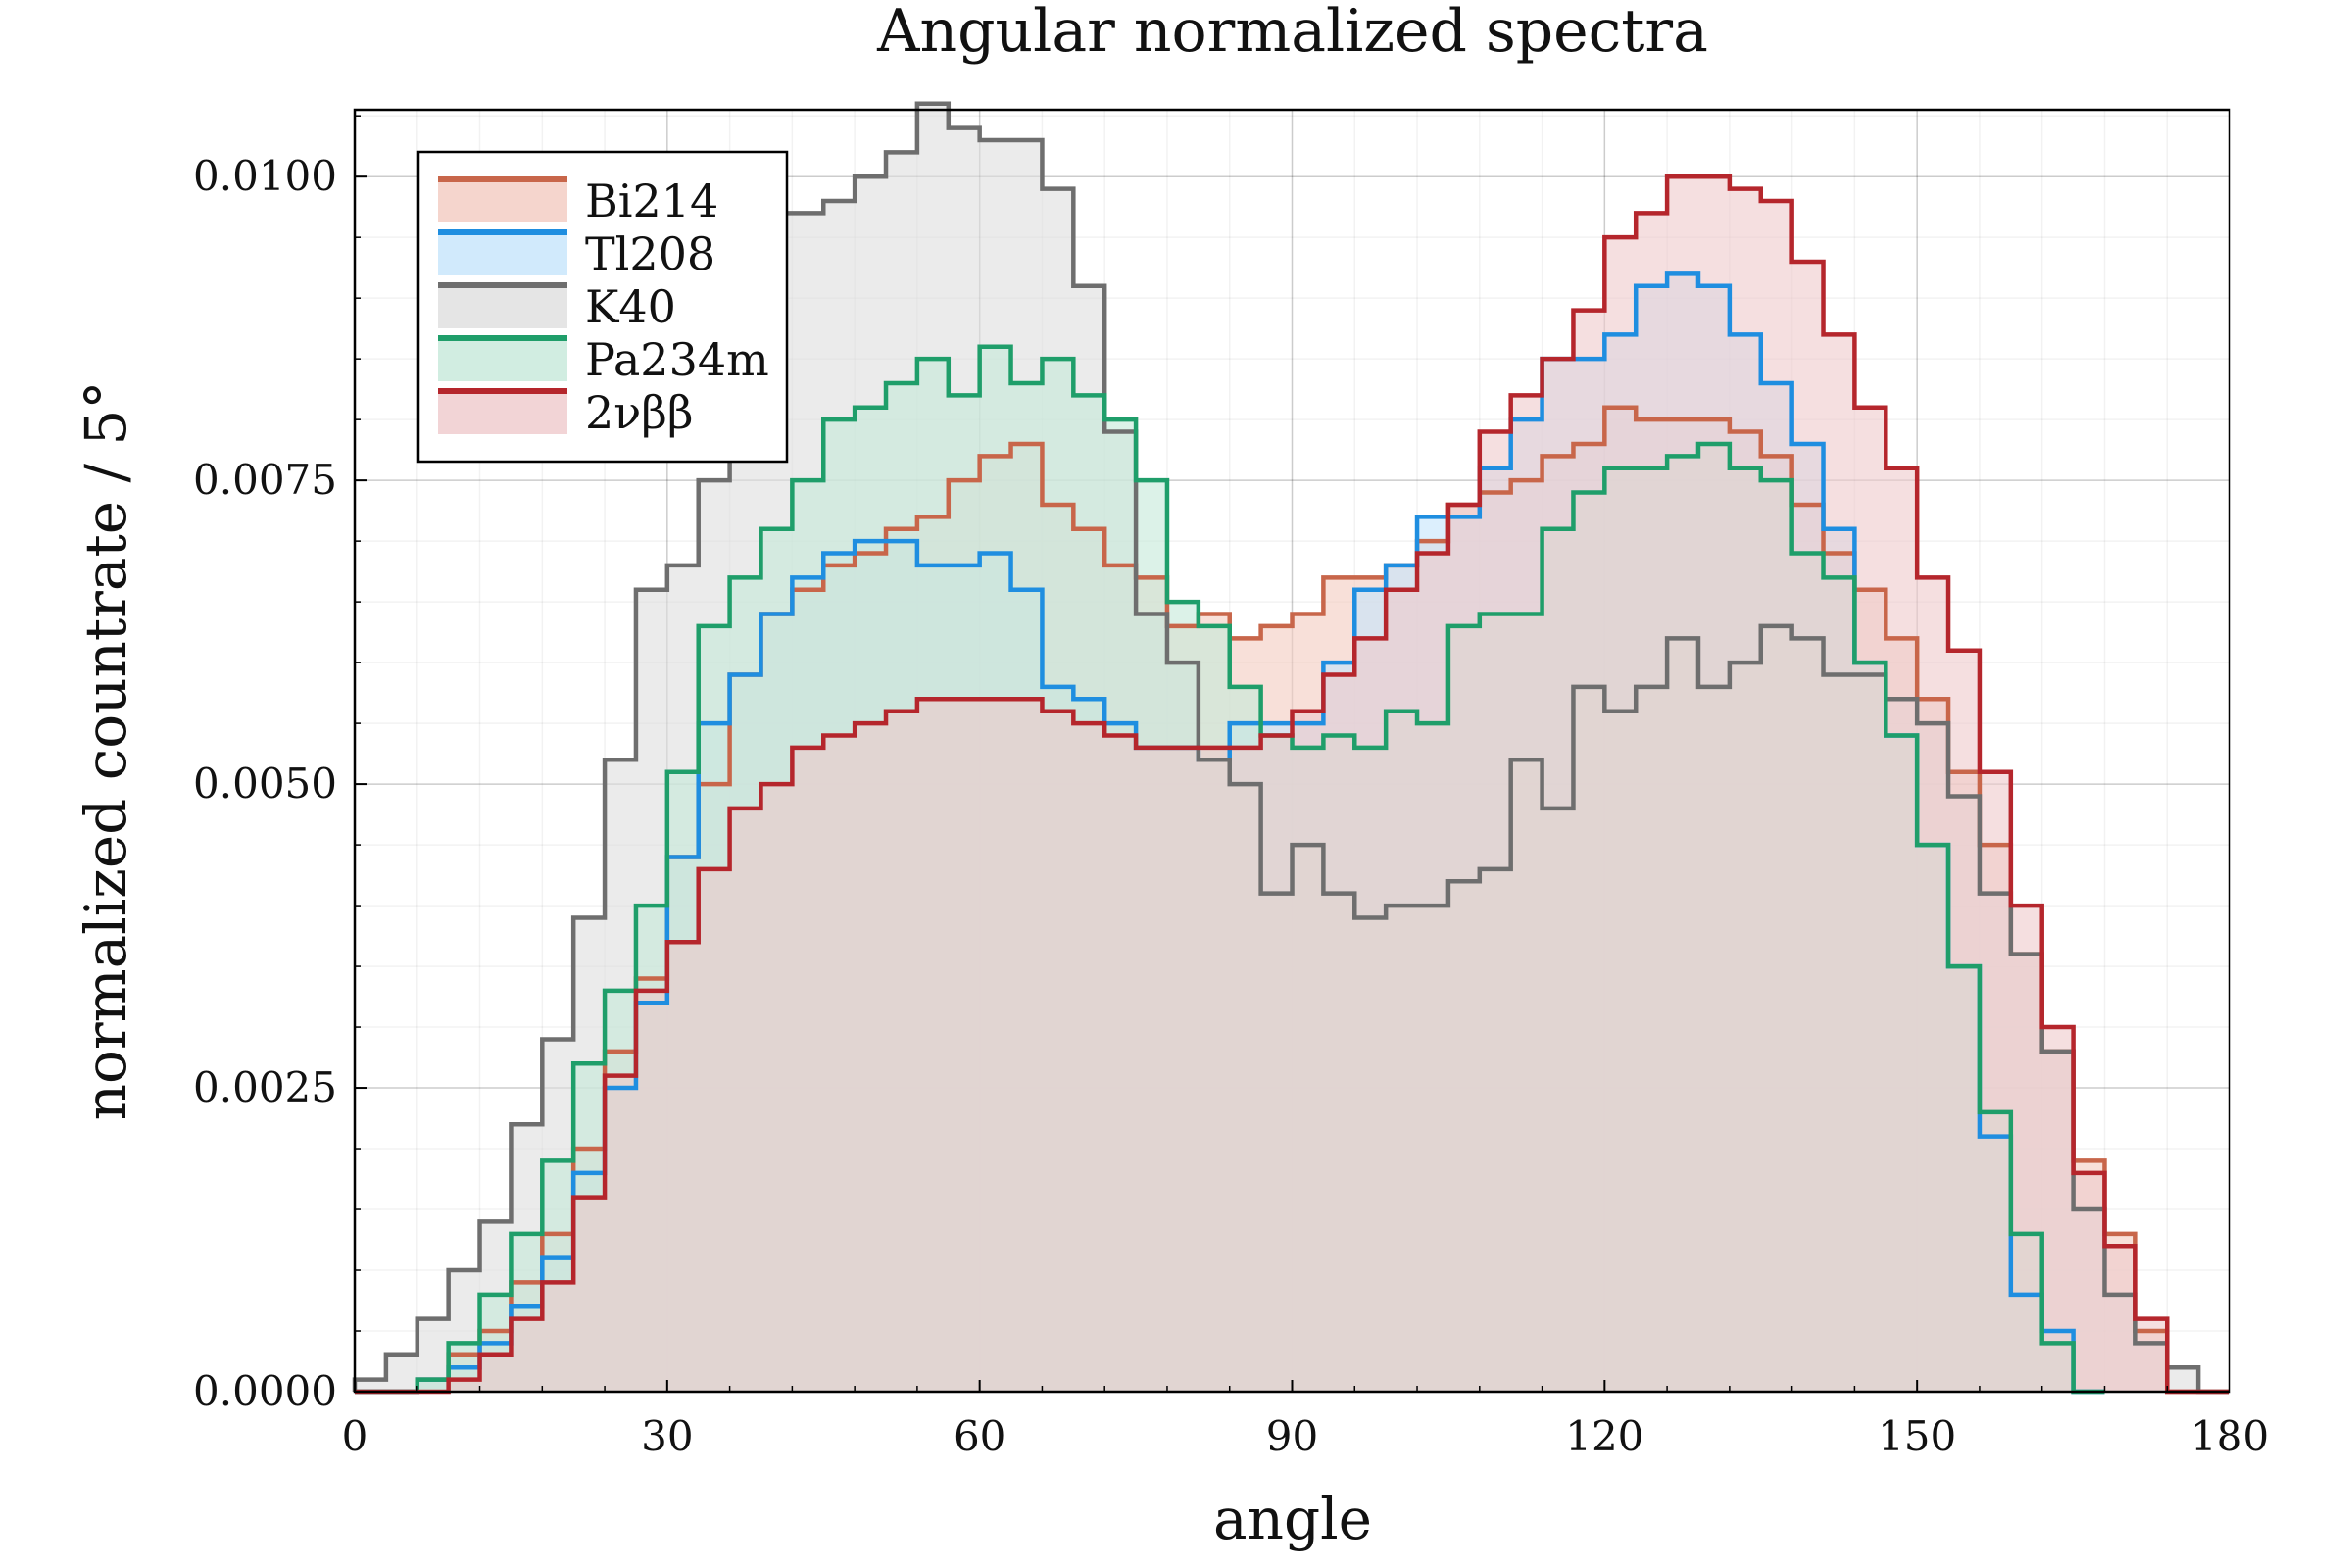 This screenshot has width=2352, height=1568. I want to click on x-tick-label: 120, so click(1604, 1436).